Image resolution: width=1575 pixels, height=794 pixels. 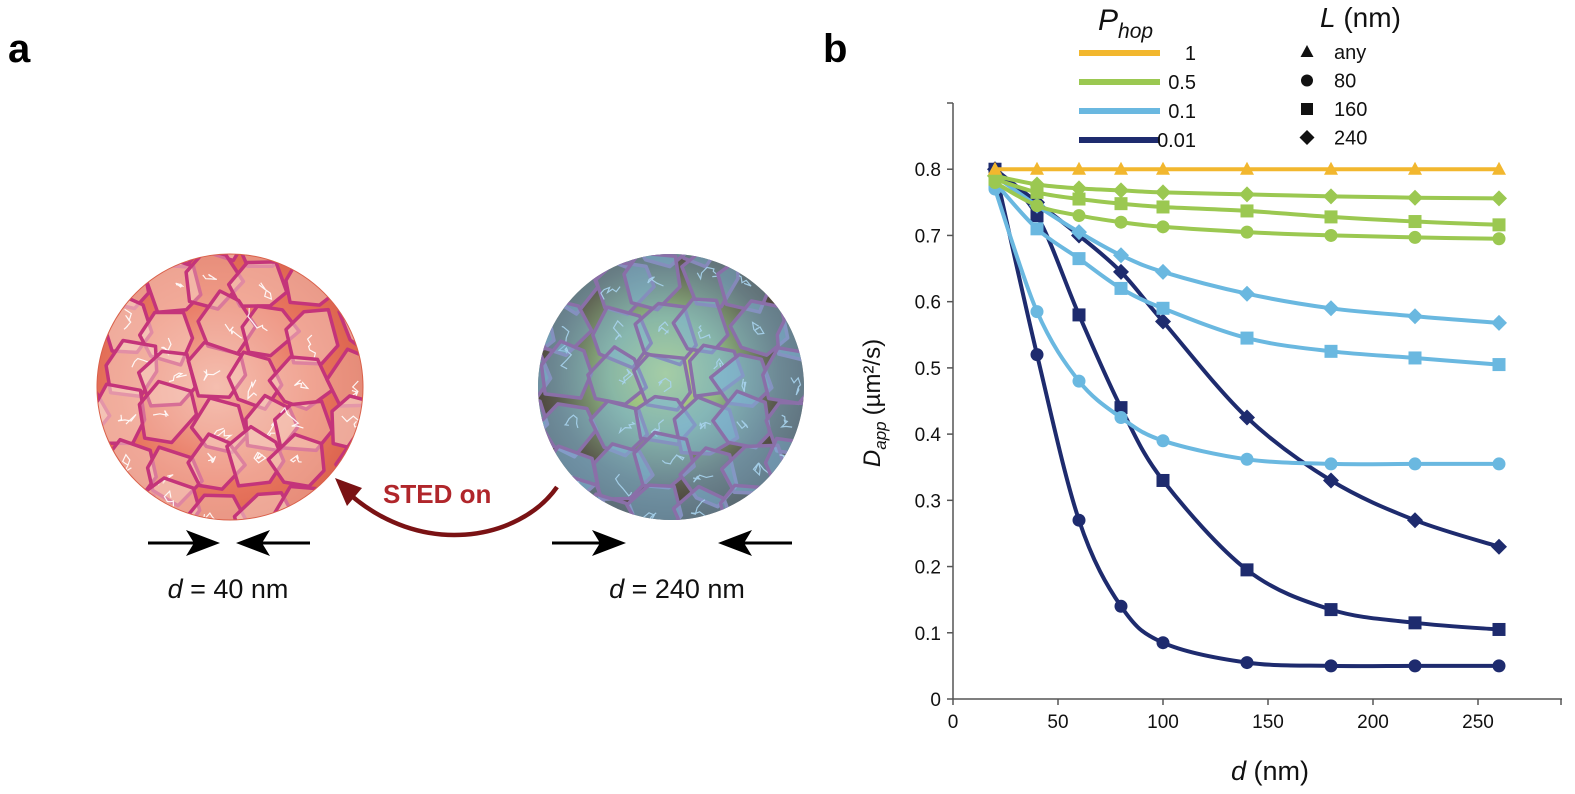 What do you see at coordinates (1373, 722) in the screenshot?
I see `x-tick-label: 200` at bounding box center [1373, 722].